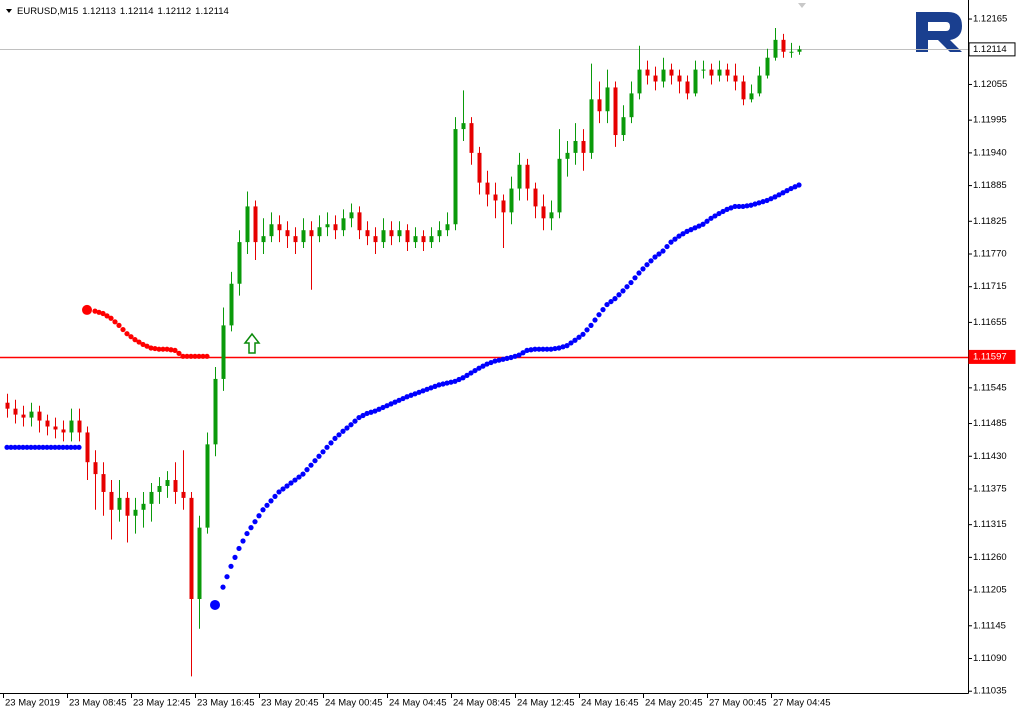 The height and width of the screenshot is (712, 1018). Describe the element at coordinates (990, 84) in the screenshot. I see `y-tick-label: 1.12055` at that location.